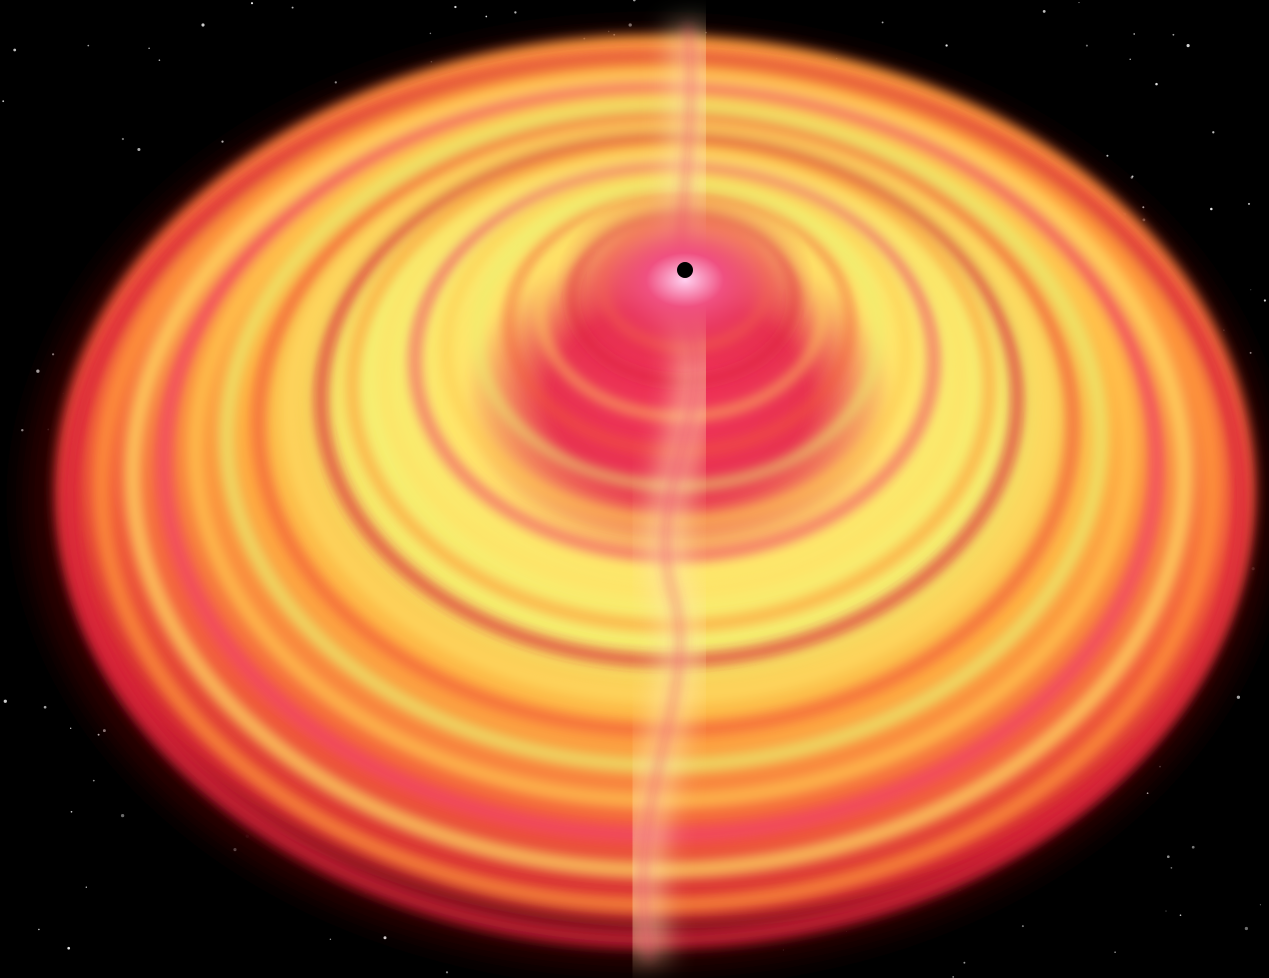 This screenshot has width=1269, height=978. Describe the element at coordinates (685, 270) in the screenshot. I see `black-hole` at that location.